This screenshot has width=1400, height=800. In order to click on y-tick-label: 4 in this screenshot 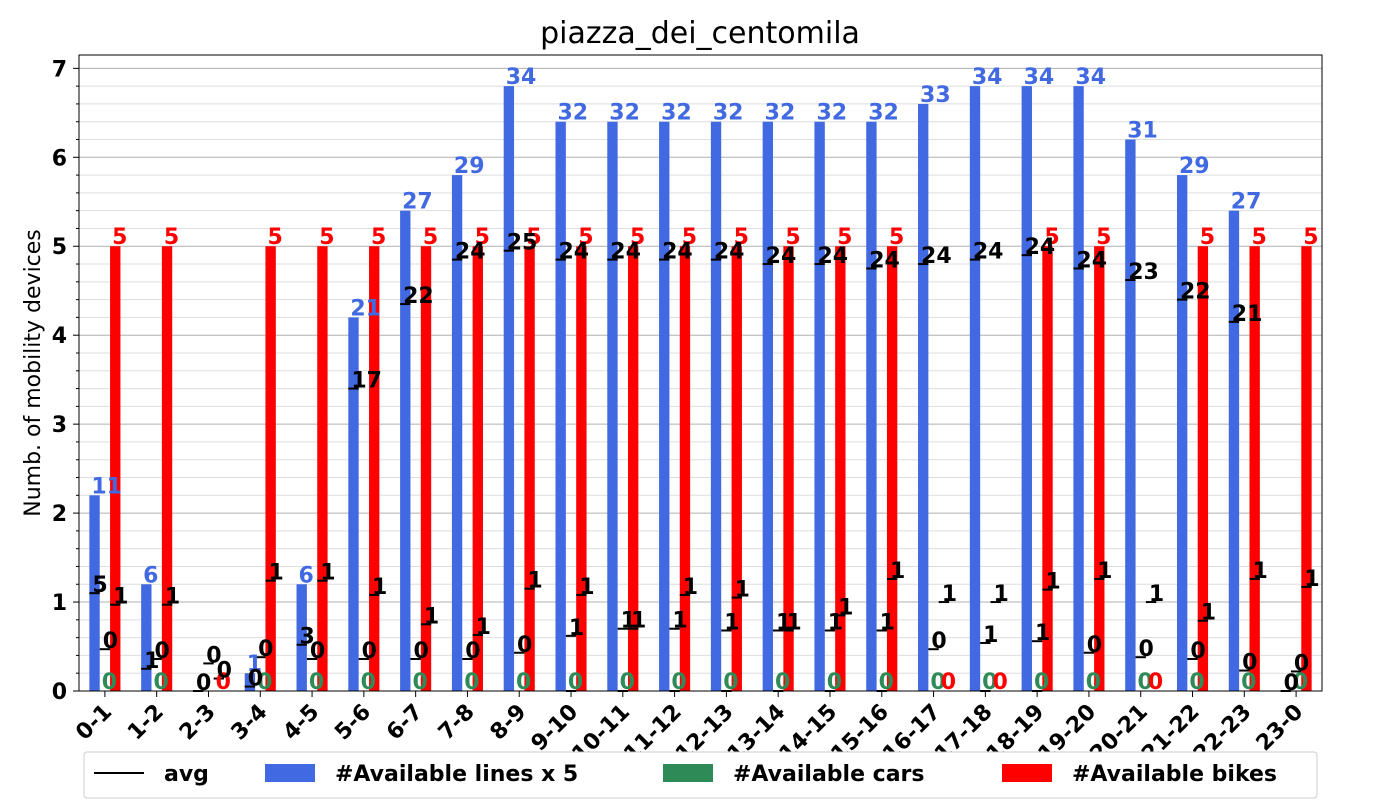, I will do `click(59, 336)`.